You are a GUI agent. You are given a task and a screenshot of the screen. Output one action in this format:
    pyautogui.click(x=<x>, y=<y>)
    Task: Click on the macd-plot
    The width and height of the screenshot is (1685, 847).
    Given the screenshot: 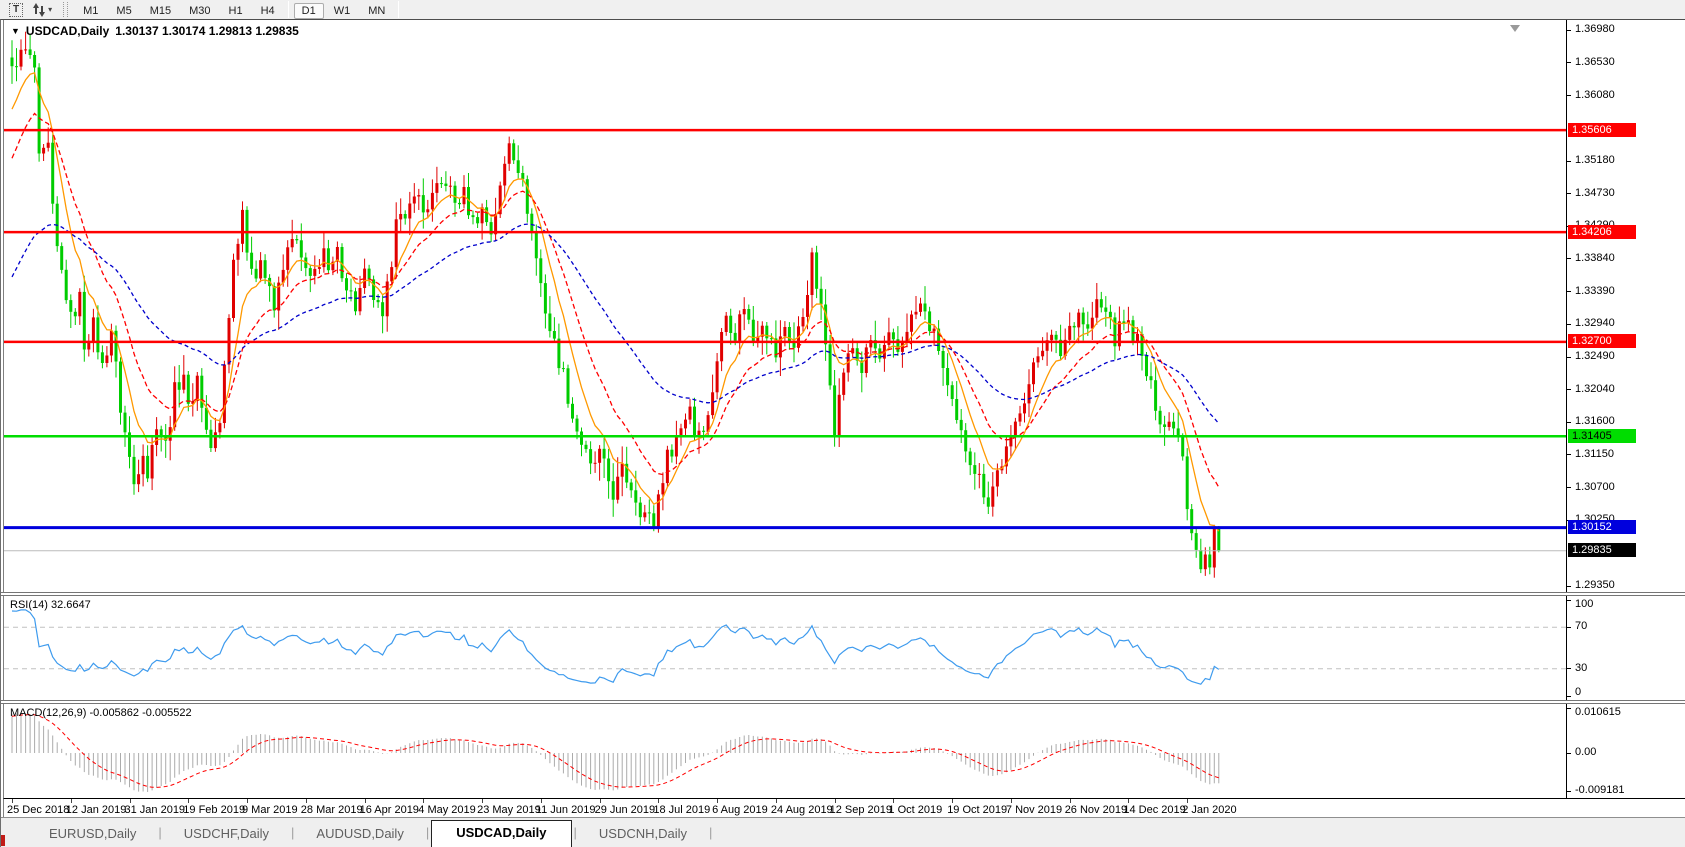 What is the action you would take?
    pyautogui.click(x=785, y=751)
    